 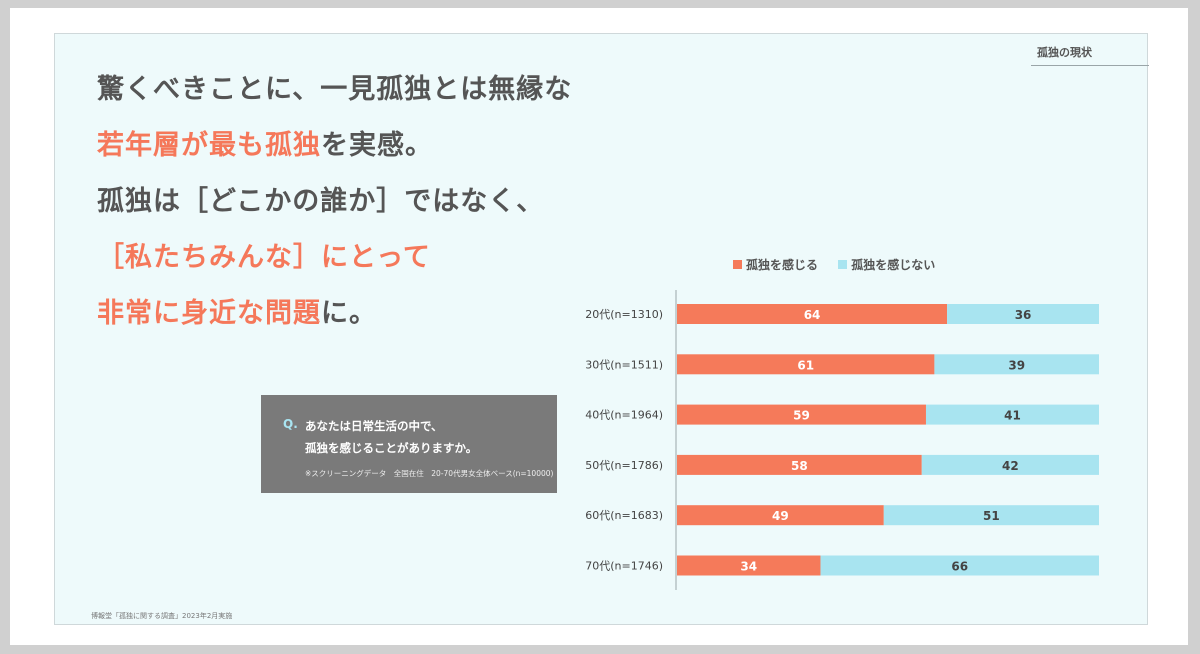 I want to click on legend-swatch-feel, so click(x=737, y=264).